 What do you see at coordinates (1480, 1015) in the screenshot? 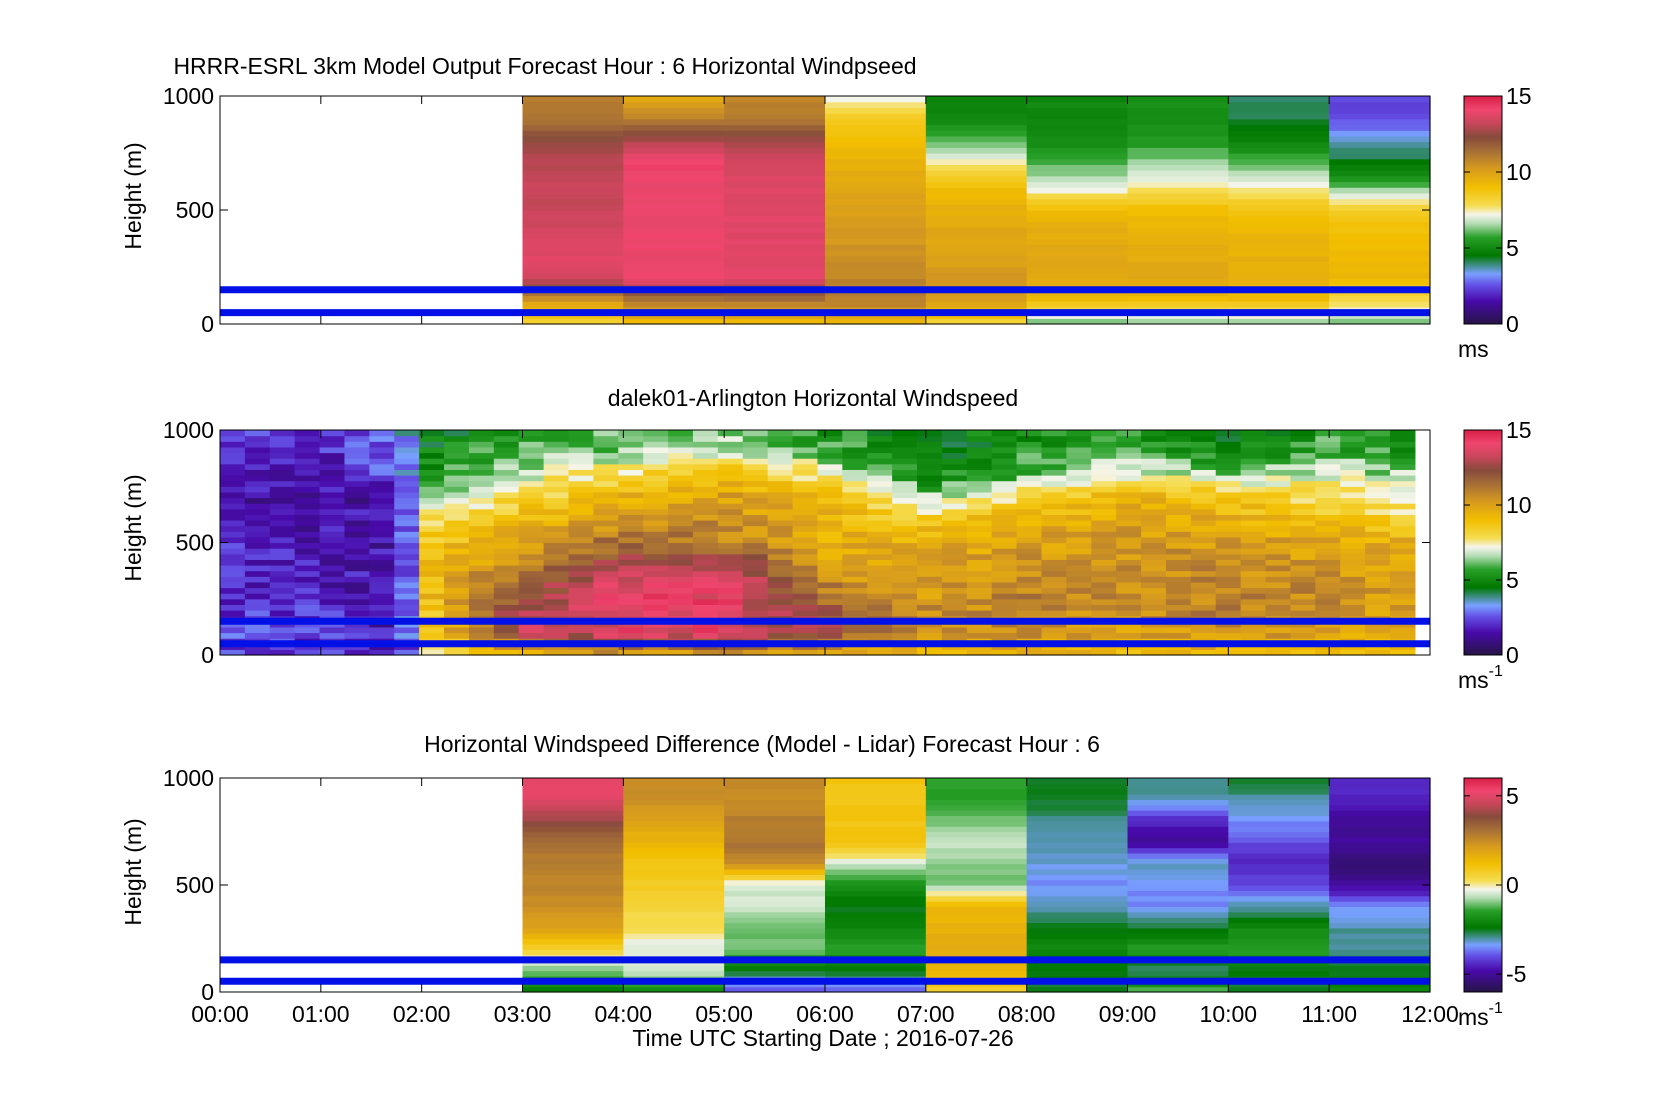
I see `colorbar-unit-label: ms-1` at bounding box center [1480, 1015].